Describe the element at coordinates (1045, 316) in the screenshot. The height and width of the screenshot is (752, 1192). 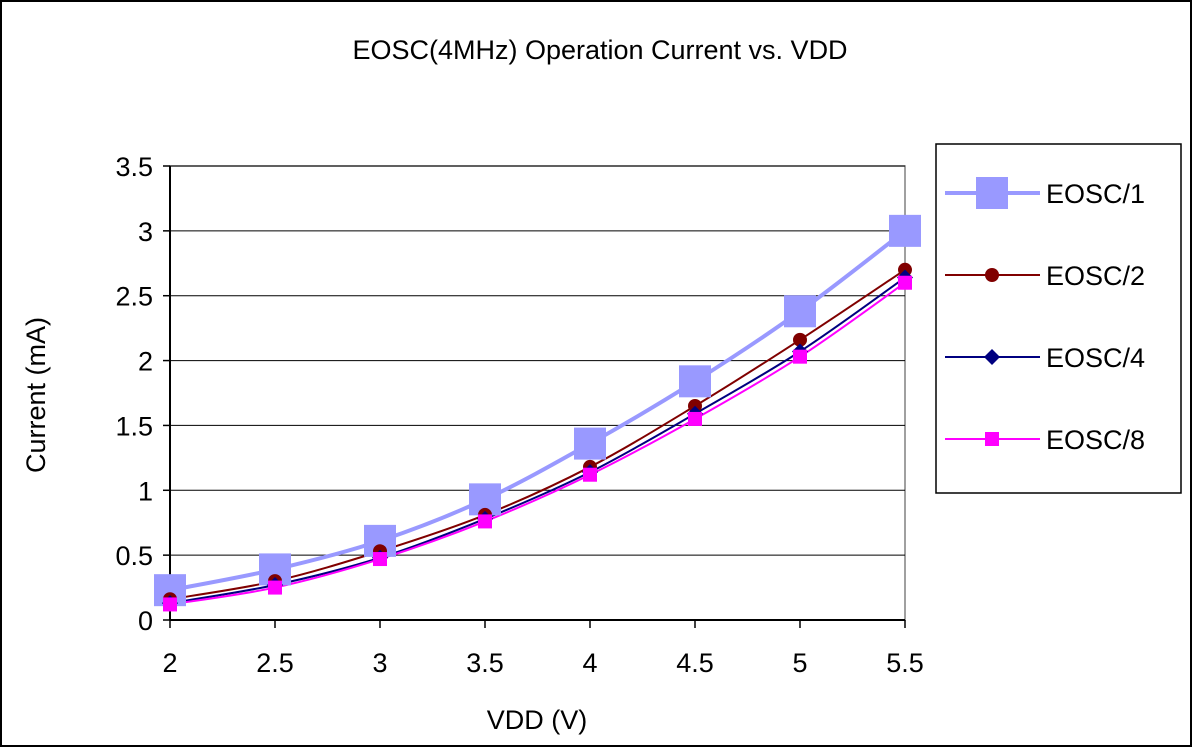
I see `legend-items: EOSC/1 EOSC/2 EOSC/4 EOSC/8` at that location.